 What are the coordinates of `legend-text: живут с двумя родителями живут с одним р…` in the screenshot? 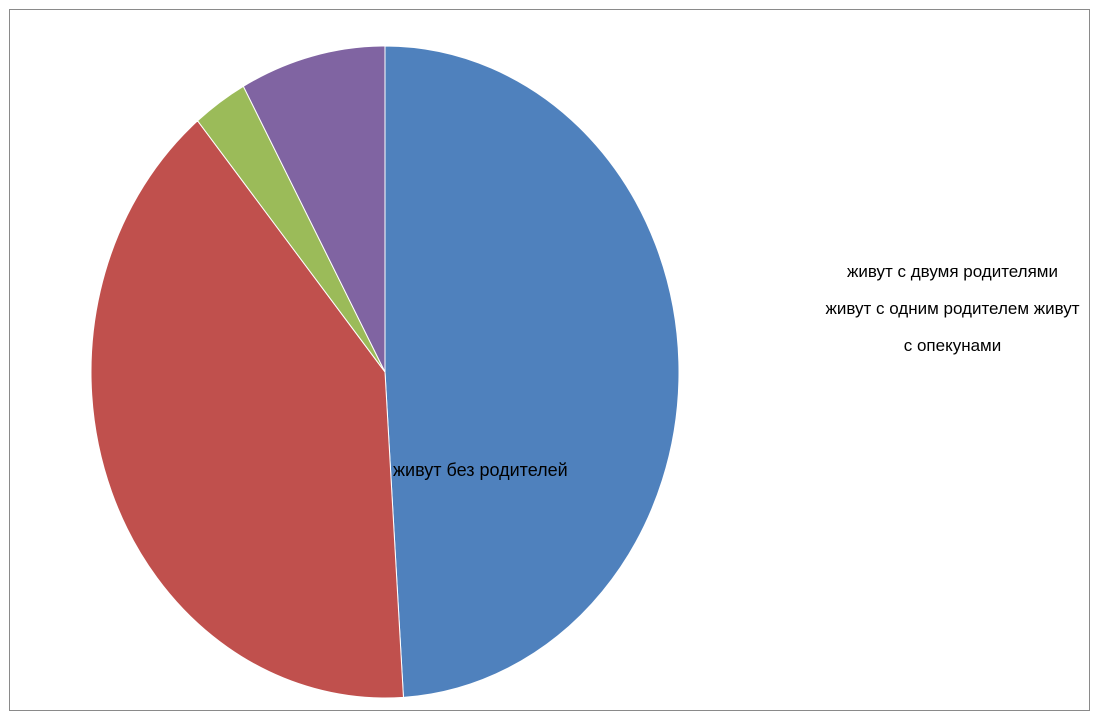 It's located at (952, 308).